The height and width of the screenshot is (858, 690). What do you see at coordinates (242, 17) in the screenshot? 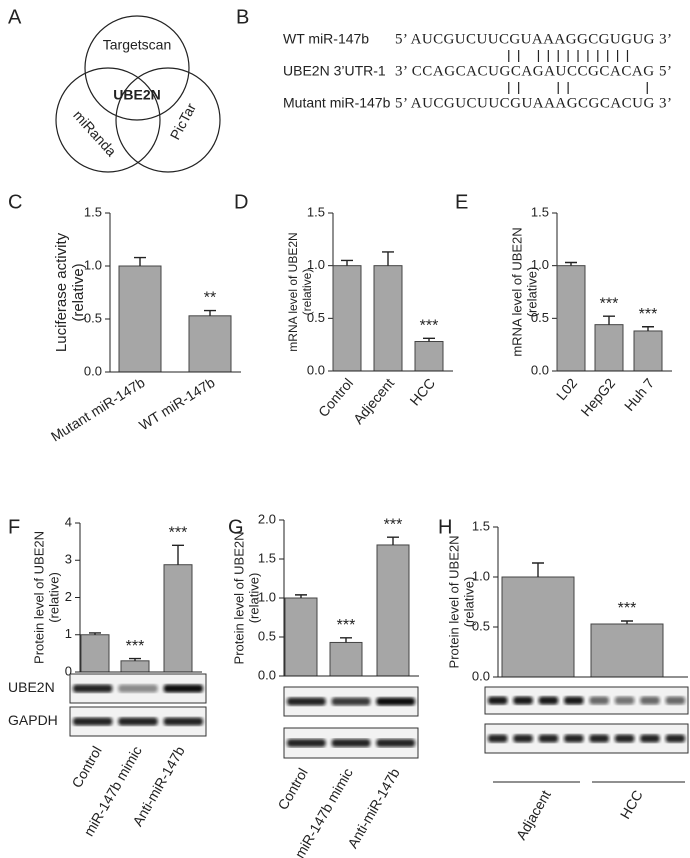
I see `panel-letter: B` at bounding box center [242, 17].